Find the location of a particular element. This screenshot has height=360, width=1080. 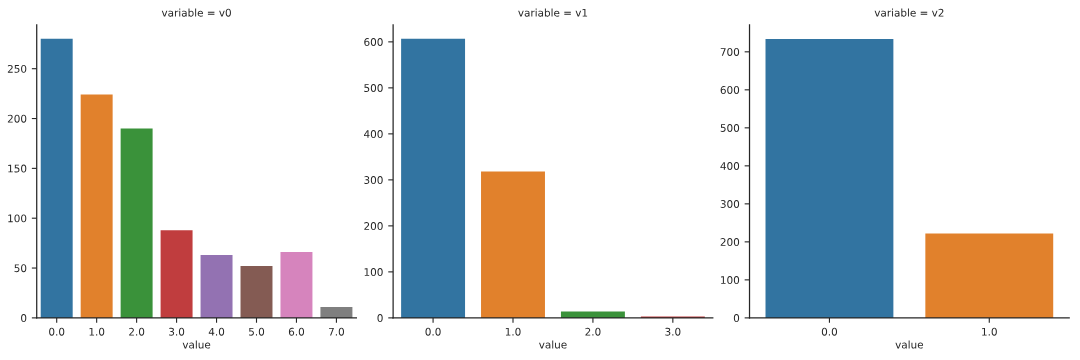

y-tick-label: 50 is located at coordinates (20, 268).